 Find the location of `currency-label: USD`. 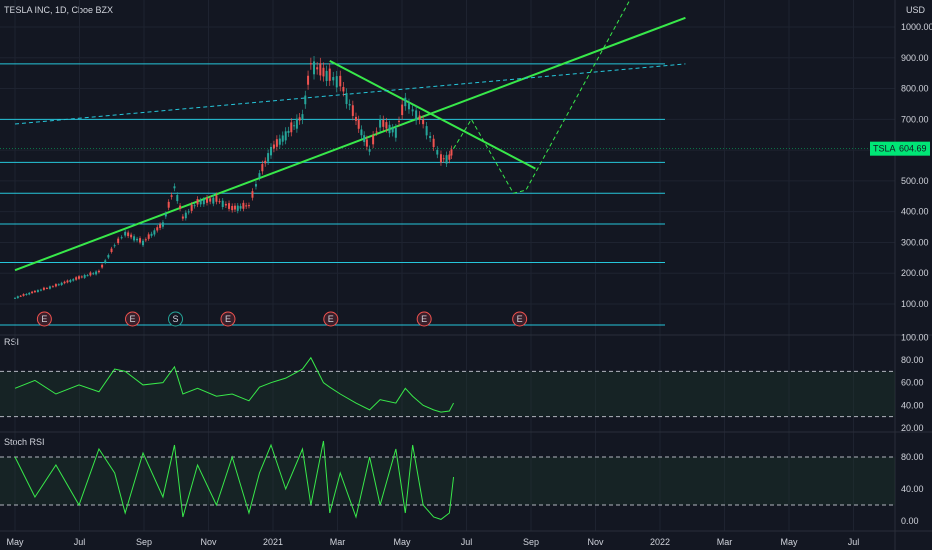

currency-label: USD is located at coordinates (916, 10).